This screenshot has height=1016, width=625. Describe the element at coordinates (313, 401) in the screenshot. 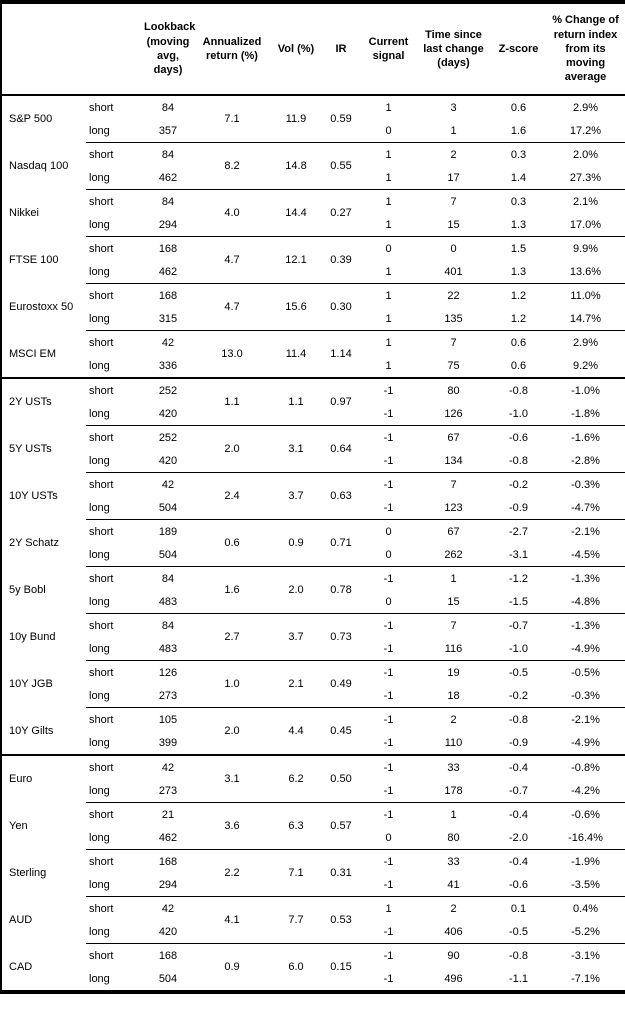

I see `table-row: 2Y USTs short 252 1.1 1.1 0.97 -1 80 -0.8 -1.0%` at that location.